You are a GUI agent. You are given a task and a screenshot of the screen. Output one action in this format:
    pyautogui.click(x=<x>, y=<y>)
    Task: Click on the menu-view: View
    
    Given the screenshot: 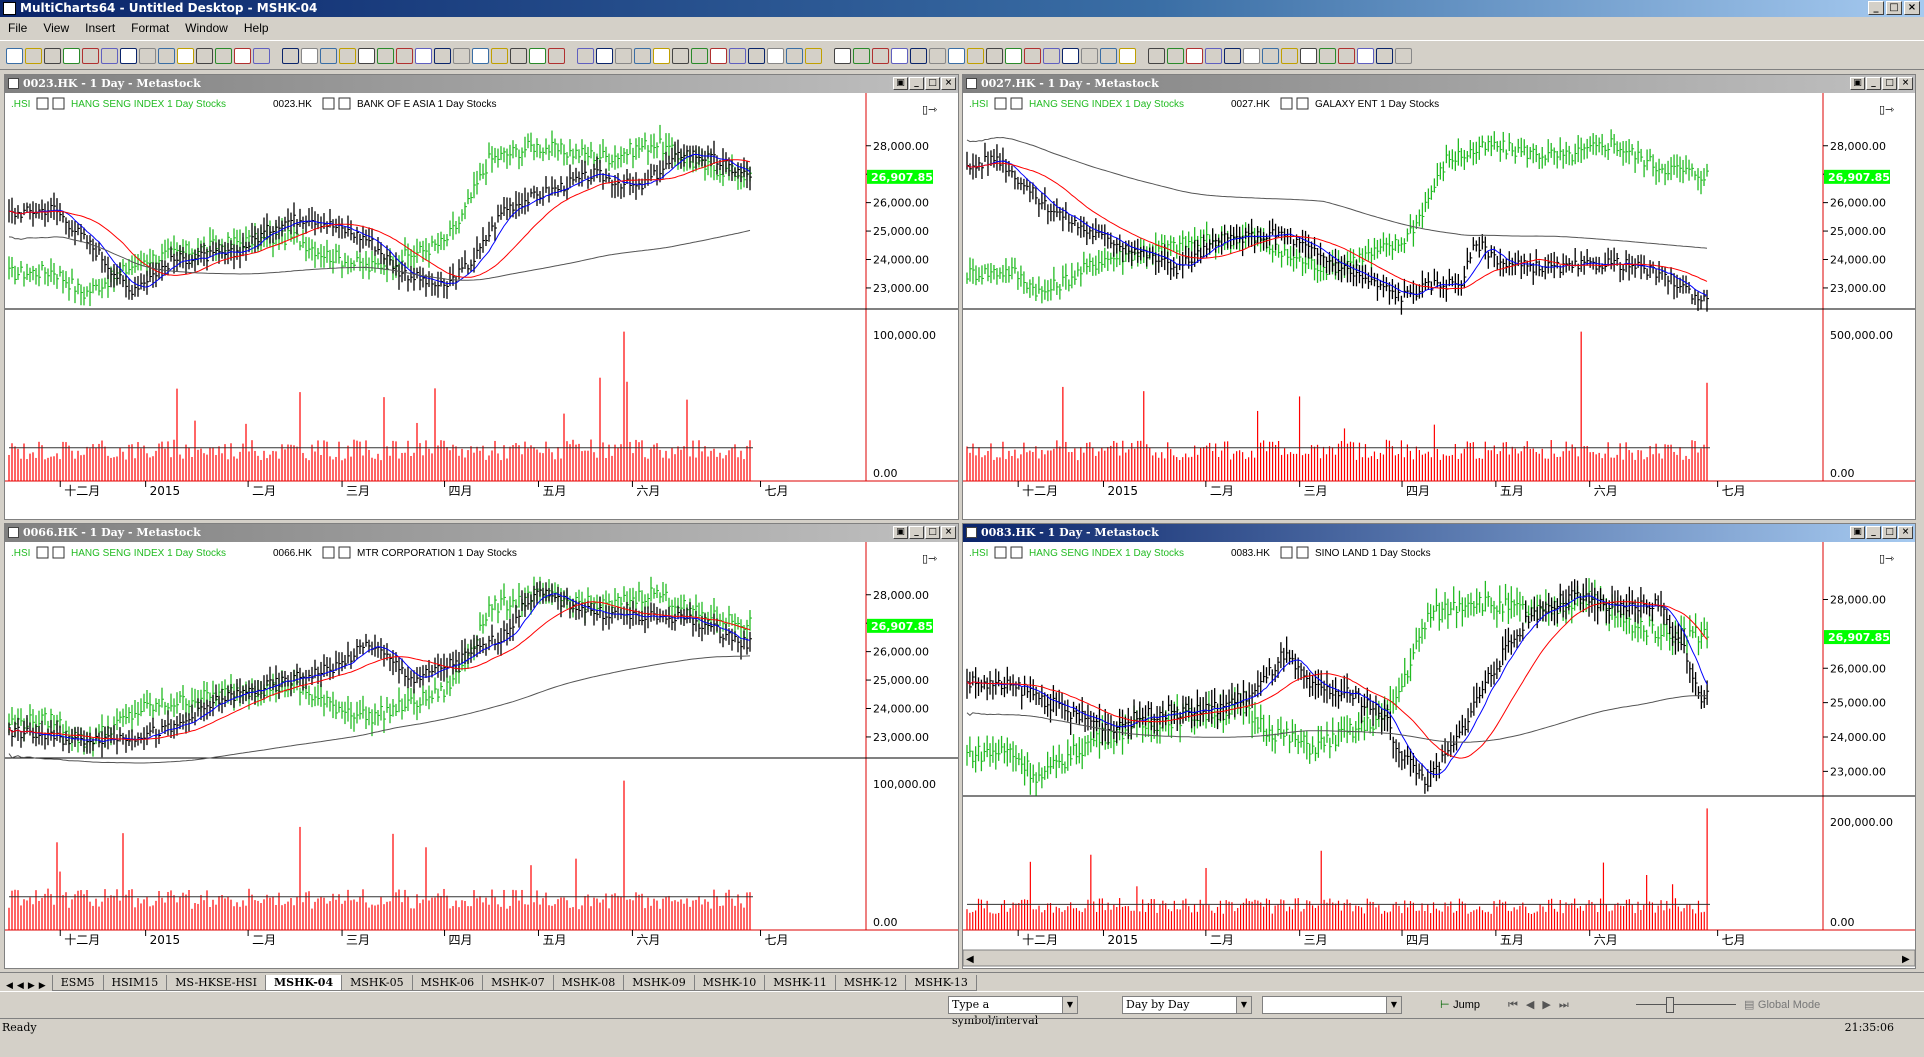 What is the action you would take?
    pyautogui.click(x=56, y=28)
    